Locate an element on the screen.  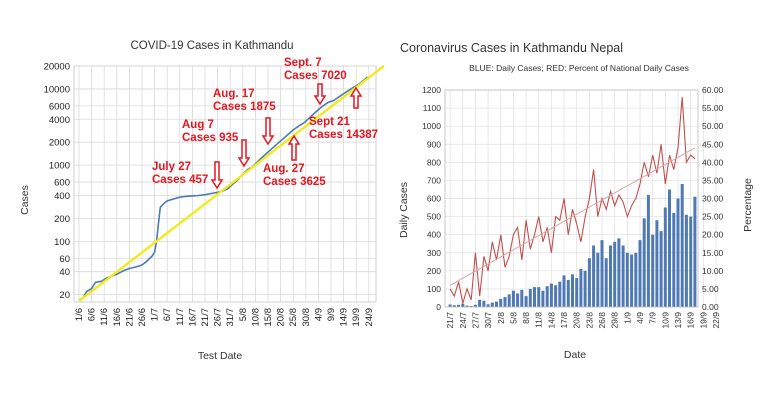
chart1-xtick-label: 1/6 is located at coordinates (79, 314).